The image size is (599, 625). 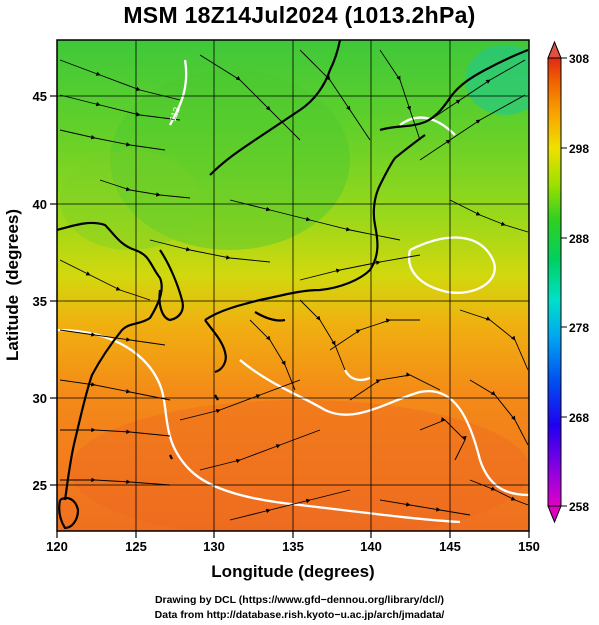 I want to click on y-ticks, so click(x=53, y=290).